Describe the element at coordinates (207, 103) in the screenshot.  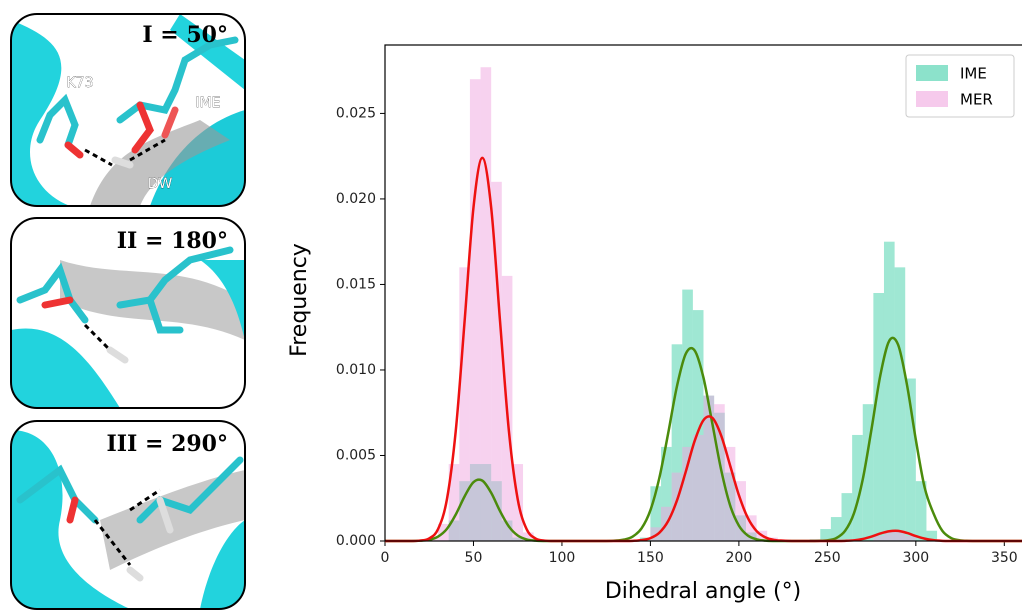
I see `residue-label: IME` at that location.